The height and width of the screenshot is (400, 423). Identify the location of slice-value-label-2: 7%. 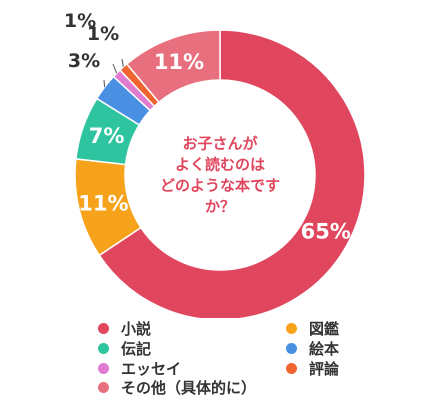
(107, 136).